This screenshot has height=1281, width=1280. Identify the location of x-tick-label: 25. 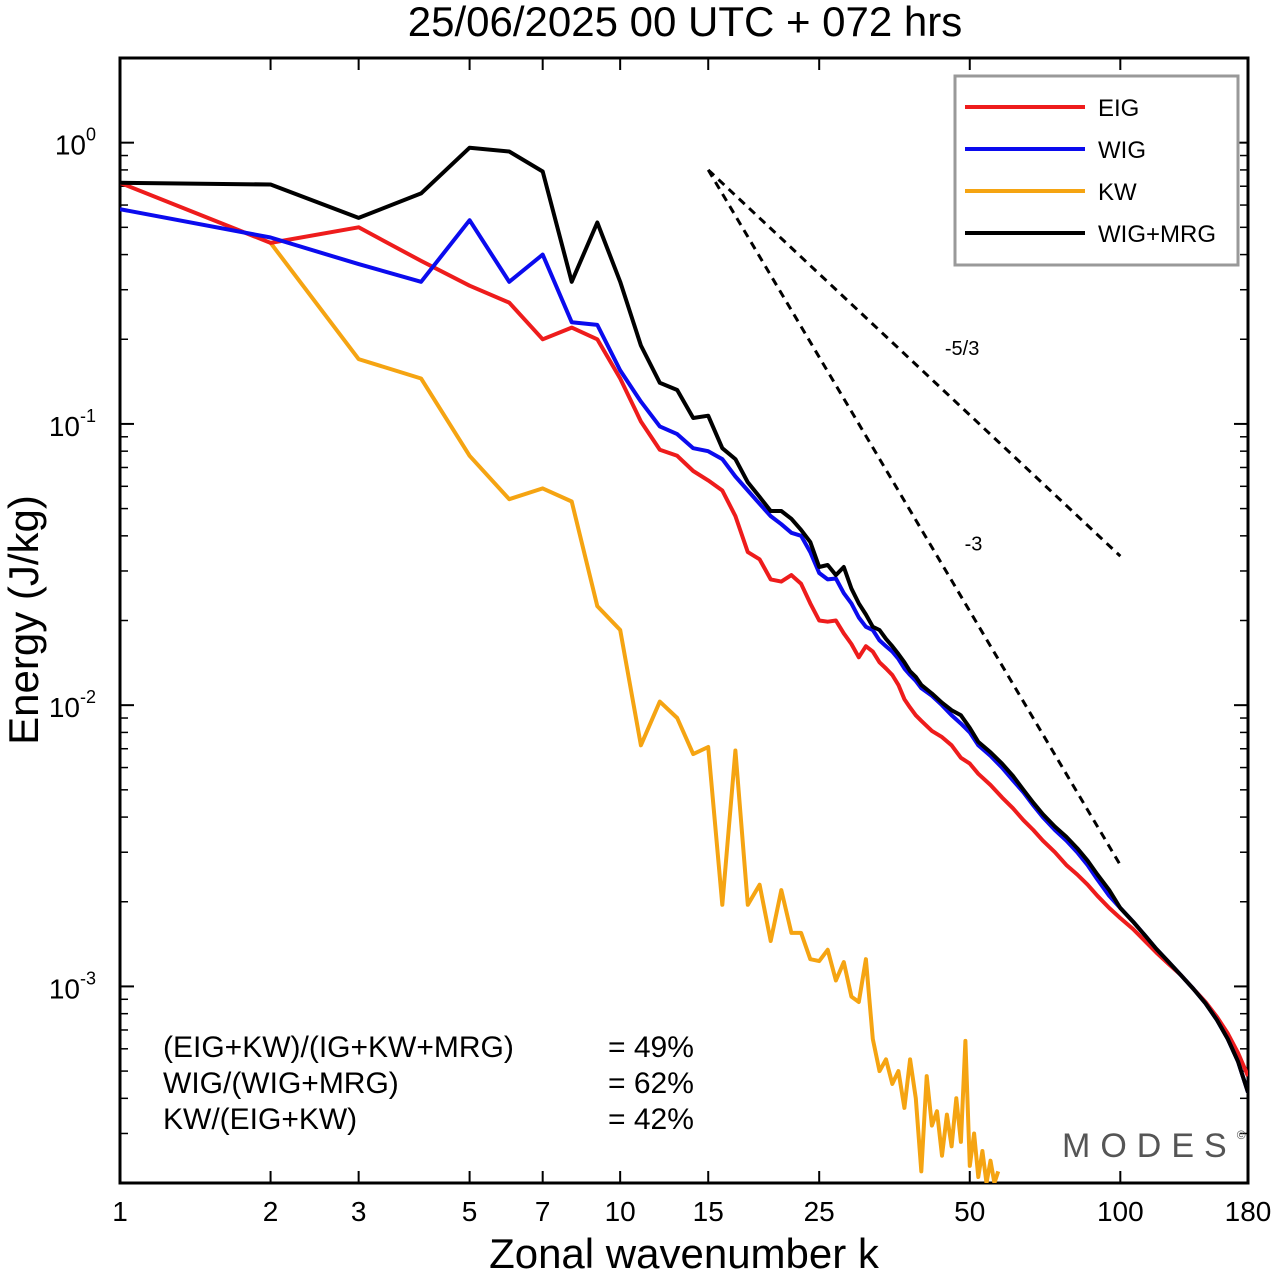
(819, 1211).